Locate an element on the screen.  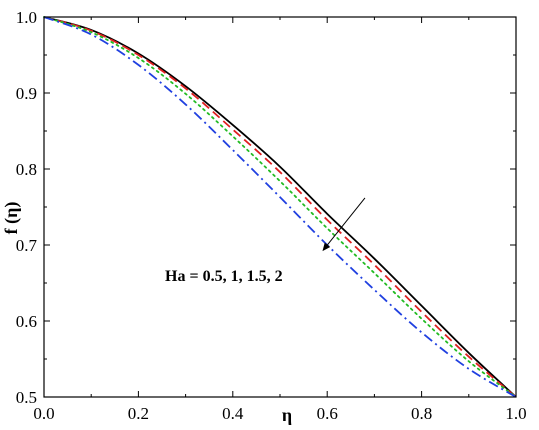
y-tick-label: 0.6 is located at coordinates (26, 321).